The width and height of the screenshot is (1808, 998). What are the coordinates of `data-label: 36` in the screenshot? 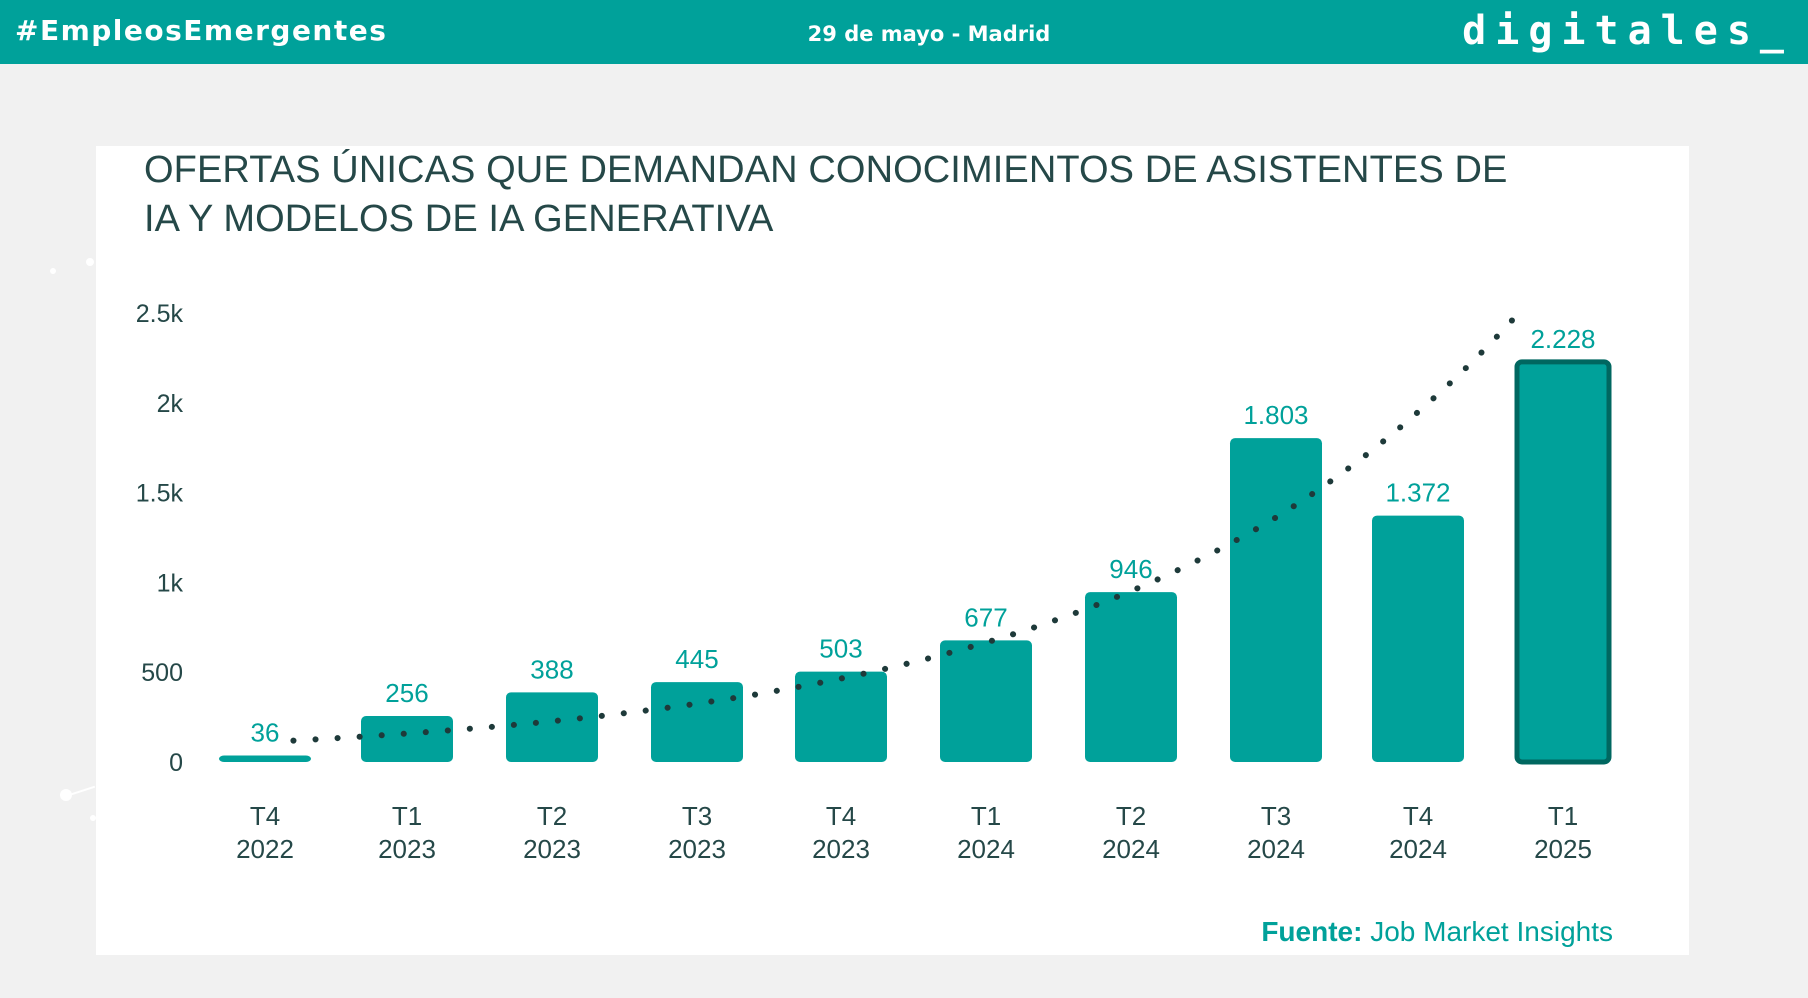 It's located at (265, 733).